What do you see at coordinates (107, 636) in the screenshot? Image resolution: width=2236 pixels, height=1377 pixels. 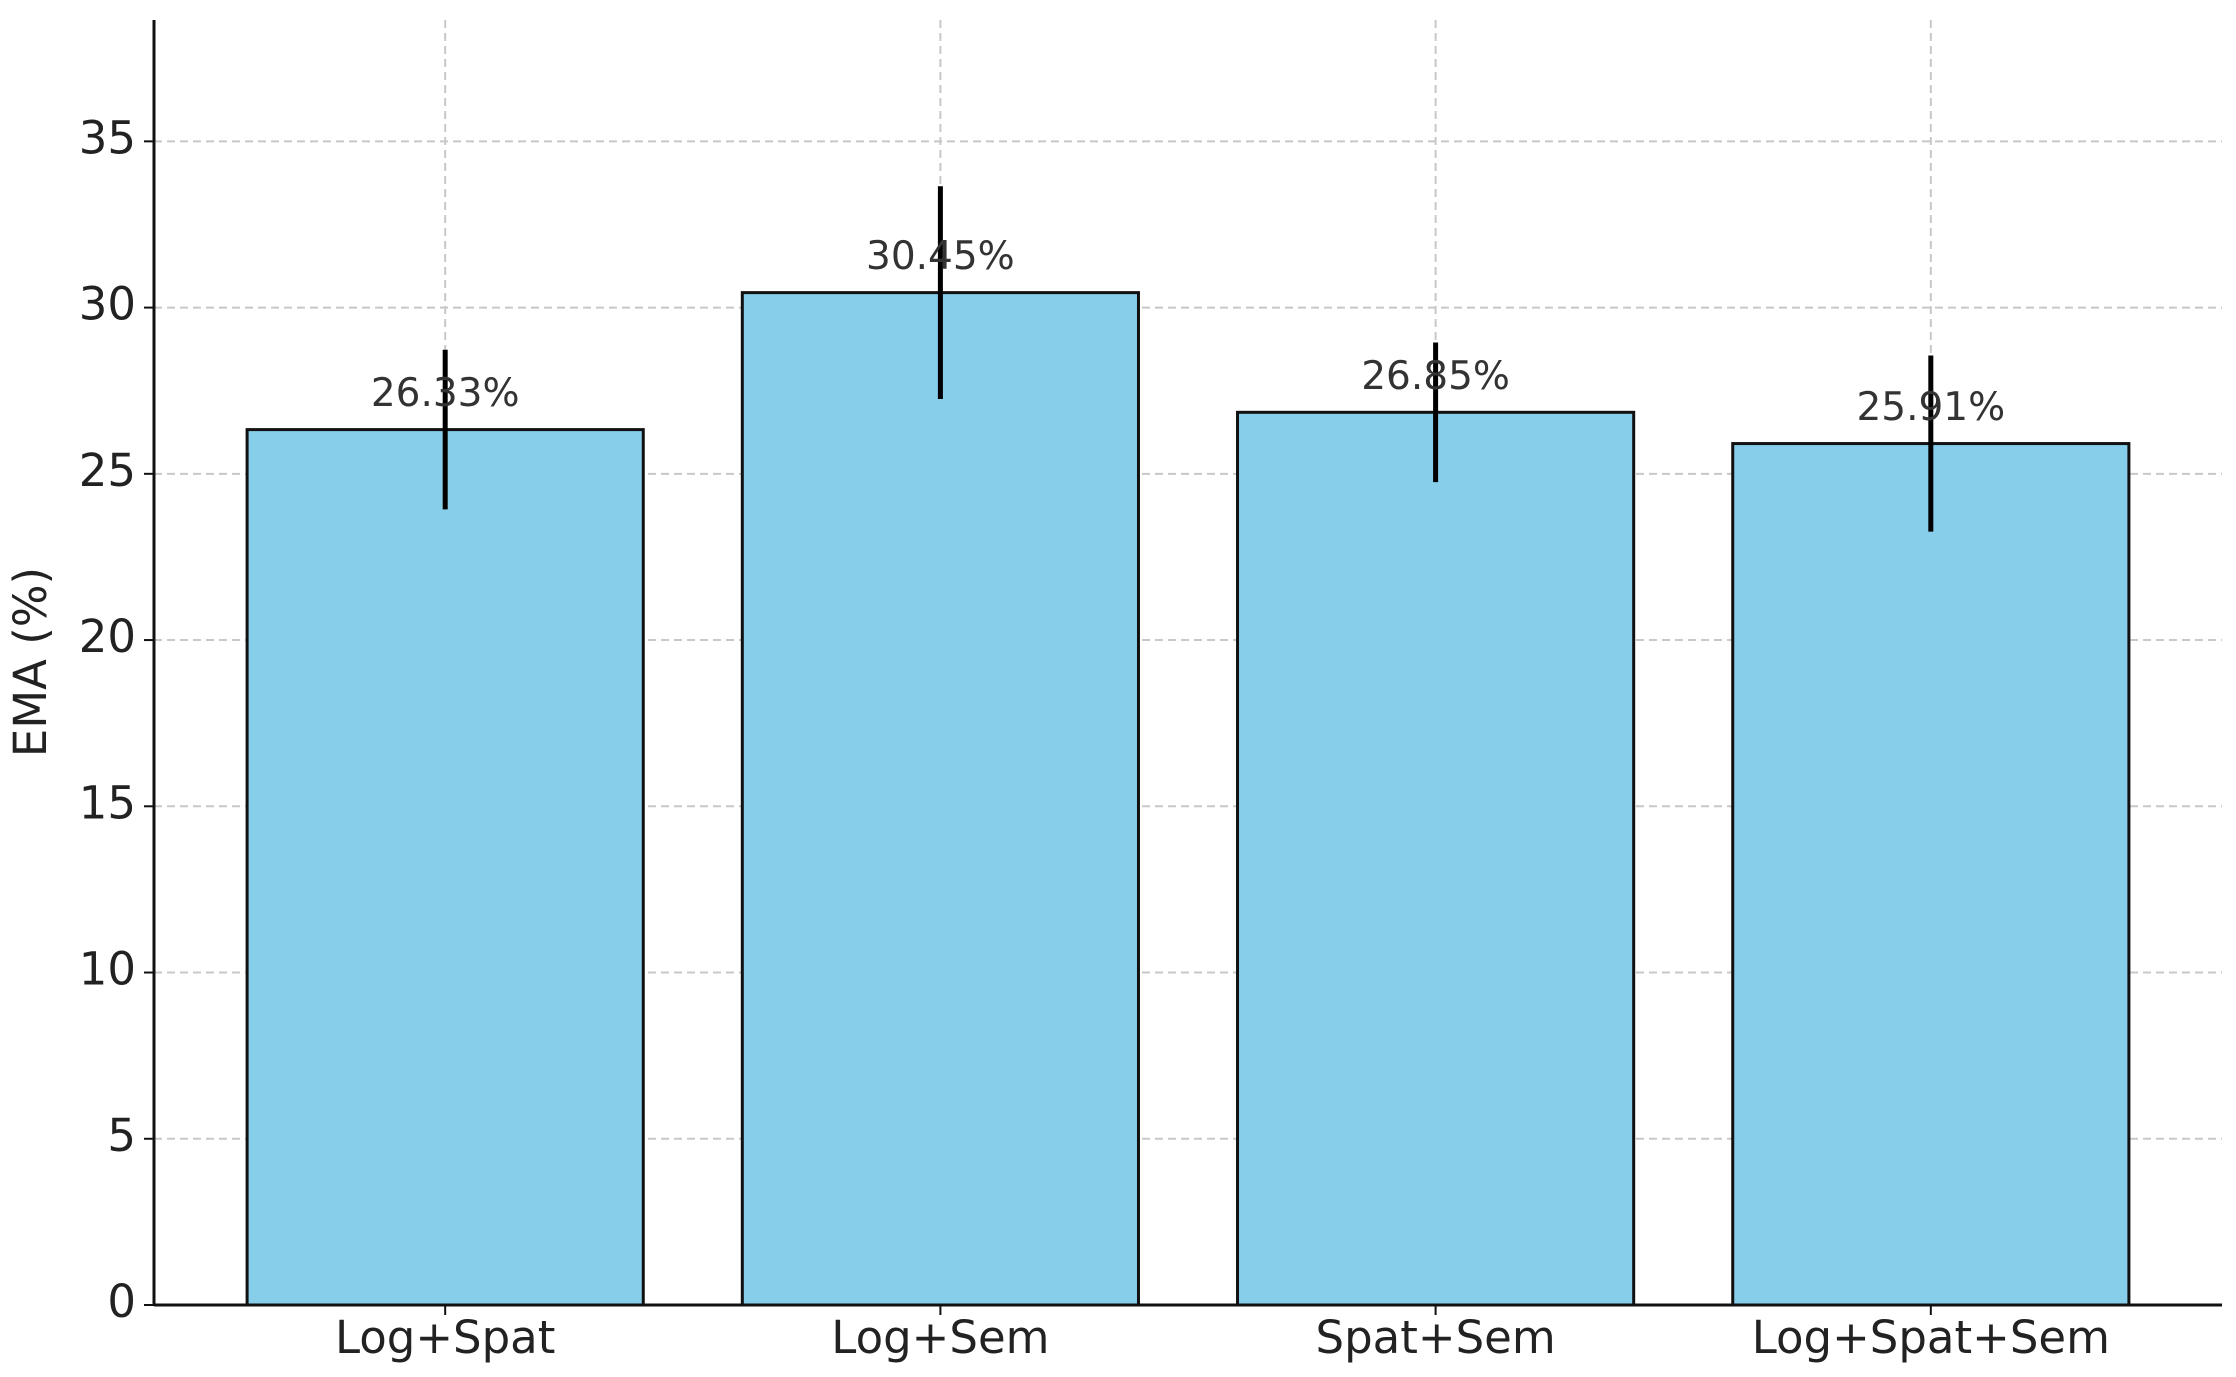 I see `y-tick-label: 20` at bounding box center [107, 636].